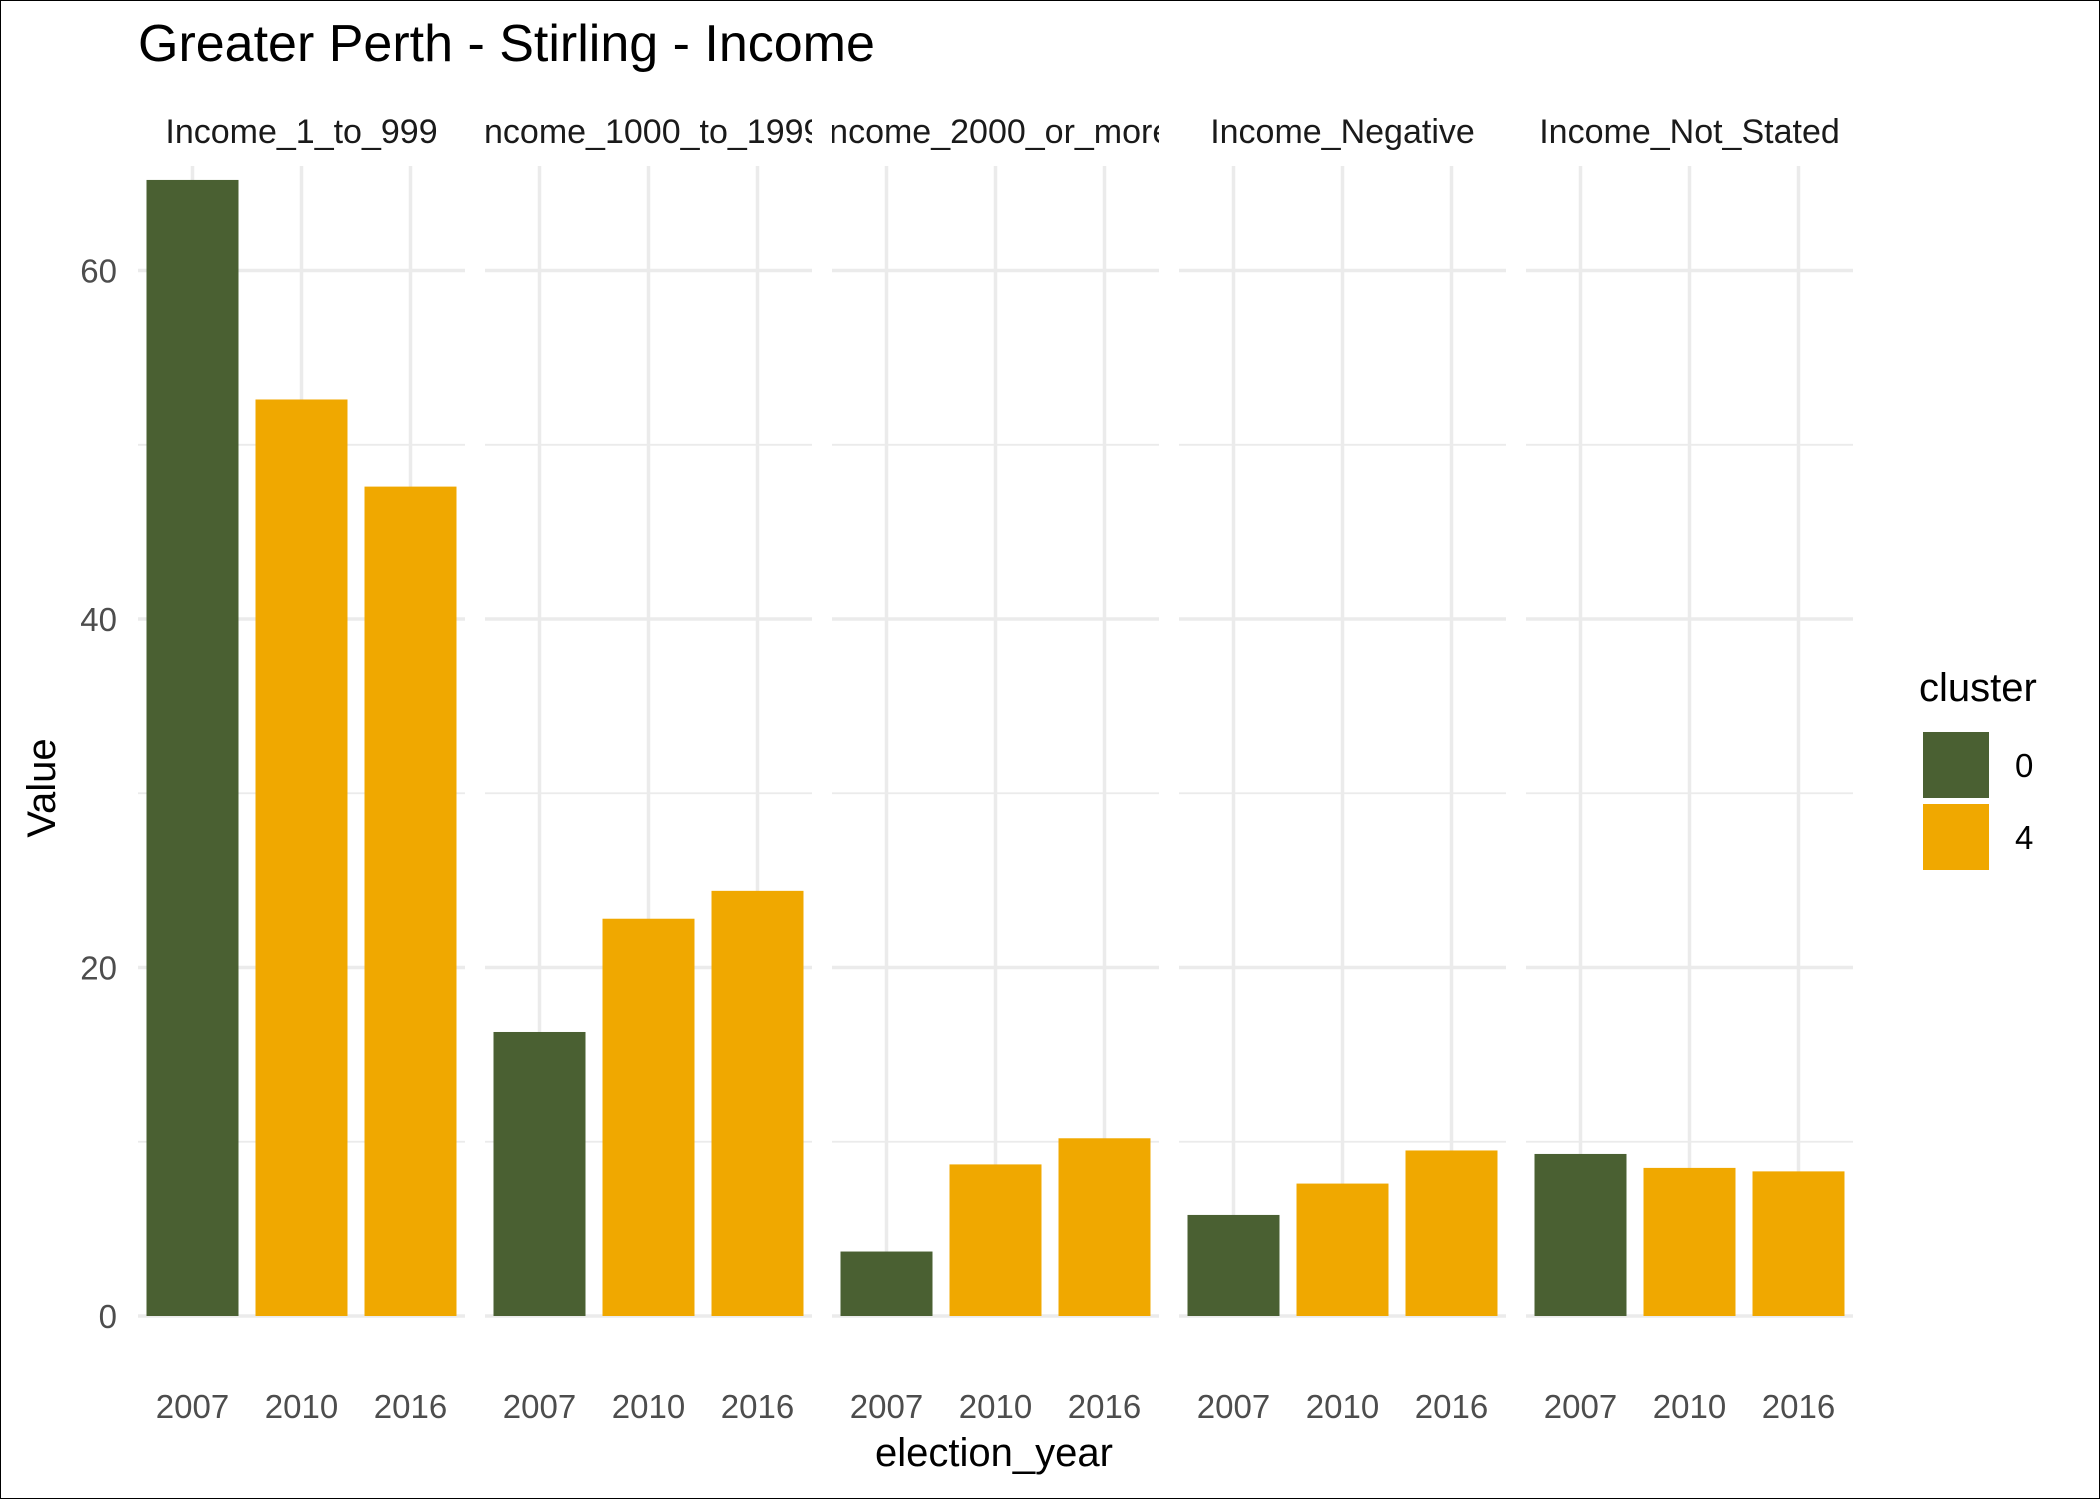  I want to click on facet-strip-label: Income_Not_Stated, so click(1689, 132).